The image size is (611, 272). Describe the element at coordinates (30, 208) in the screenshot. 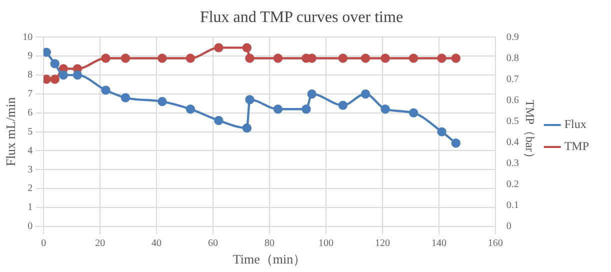

I see `y-tick-label: 1` at that location.